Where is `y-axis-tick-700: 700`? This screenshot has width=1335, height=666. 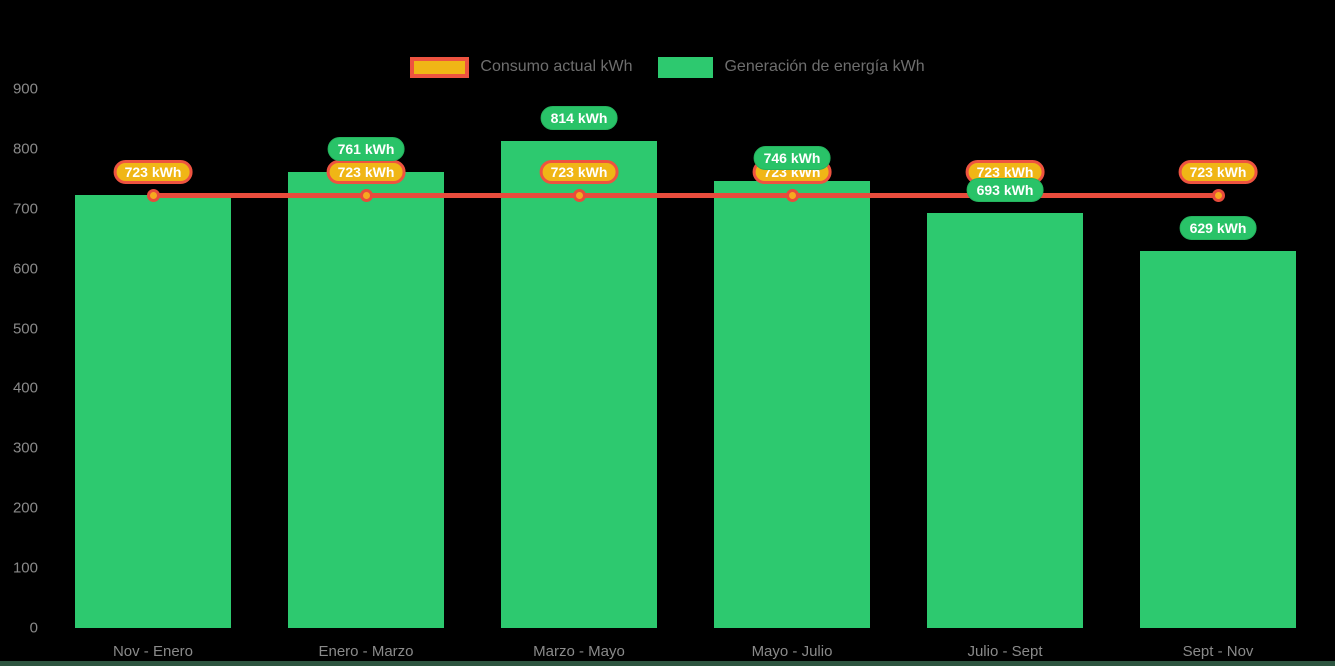
y-axis-tick-700: 700 is located at coordinates (25, 209).